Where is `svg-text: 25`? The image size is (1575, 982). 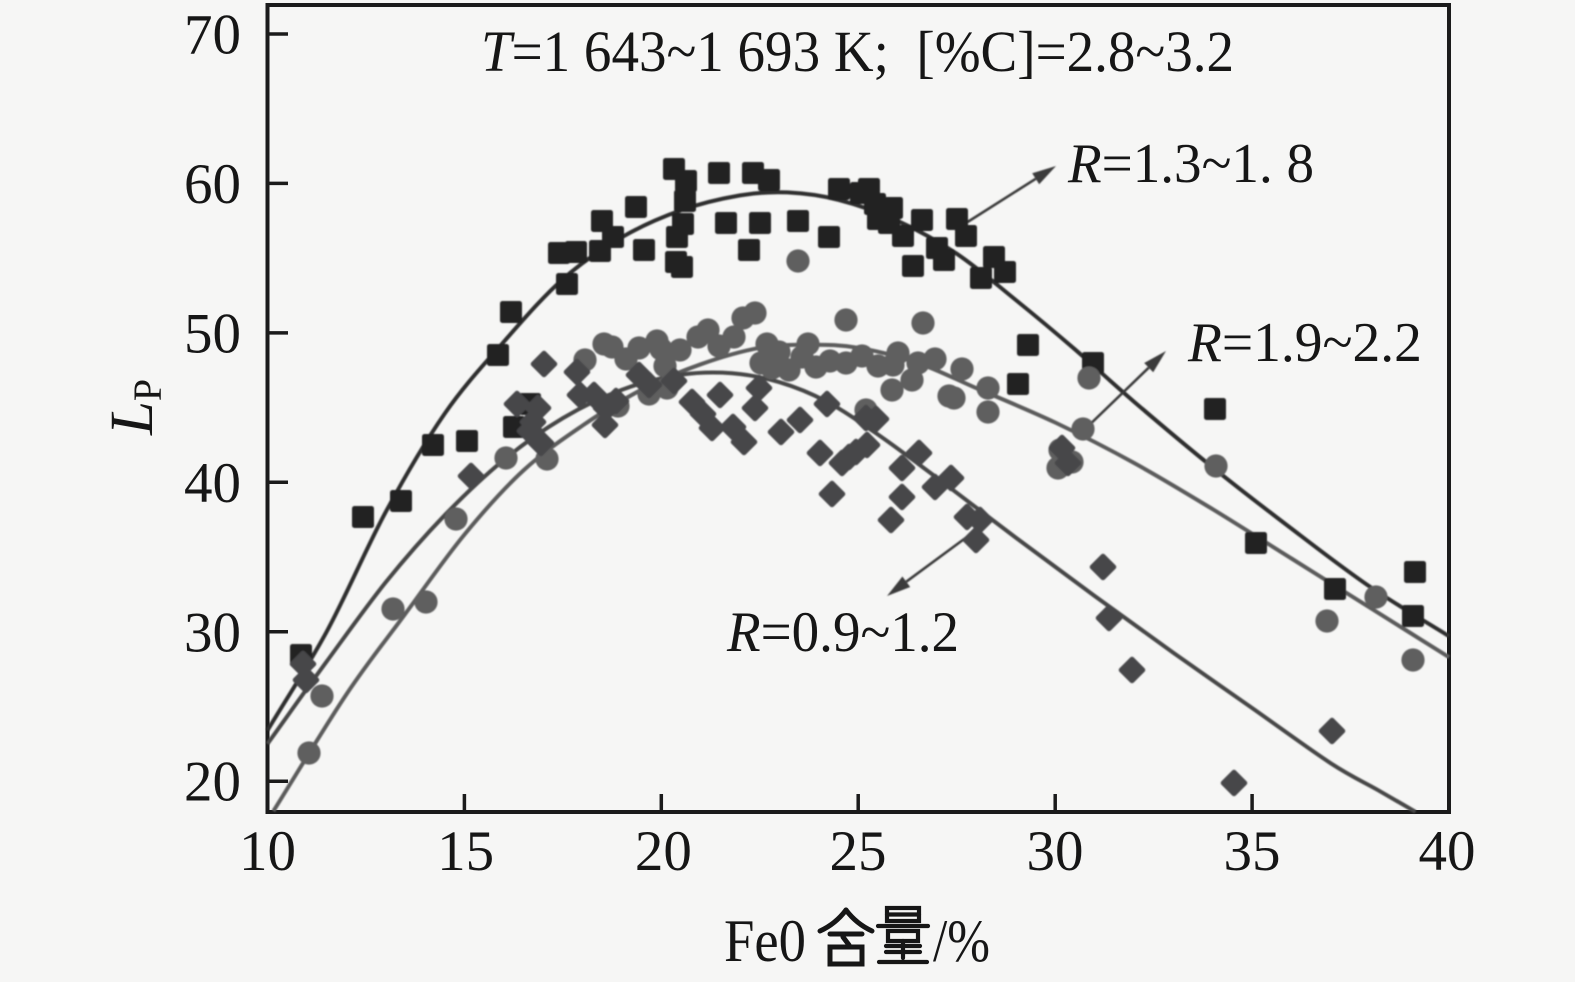 svg-text: 25 is located at coordinates (858, 851).